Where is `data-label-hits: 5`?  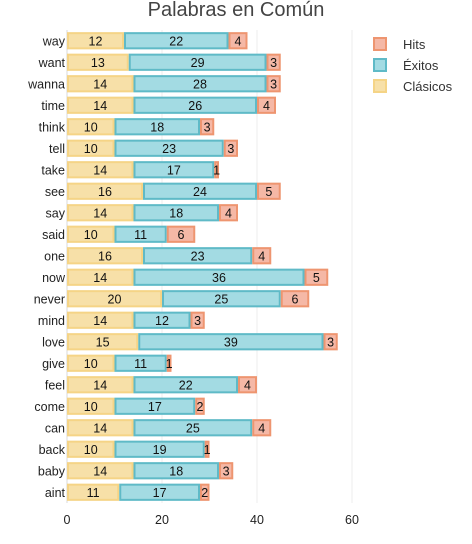
data-label-hits: 5 is located at coordinates (316, 278).